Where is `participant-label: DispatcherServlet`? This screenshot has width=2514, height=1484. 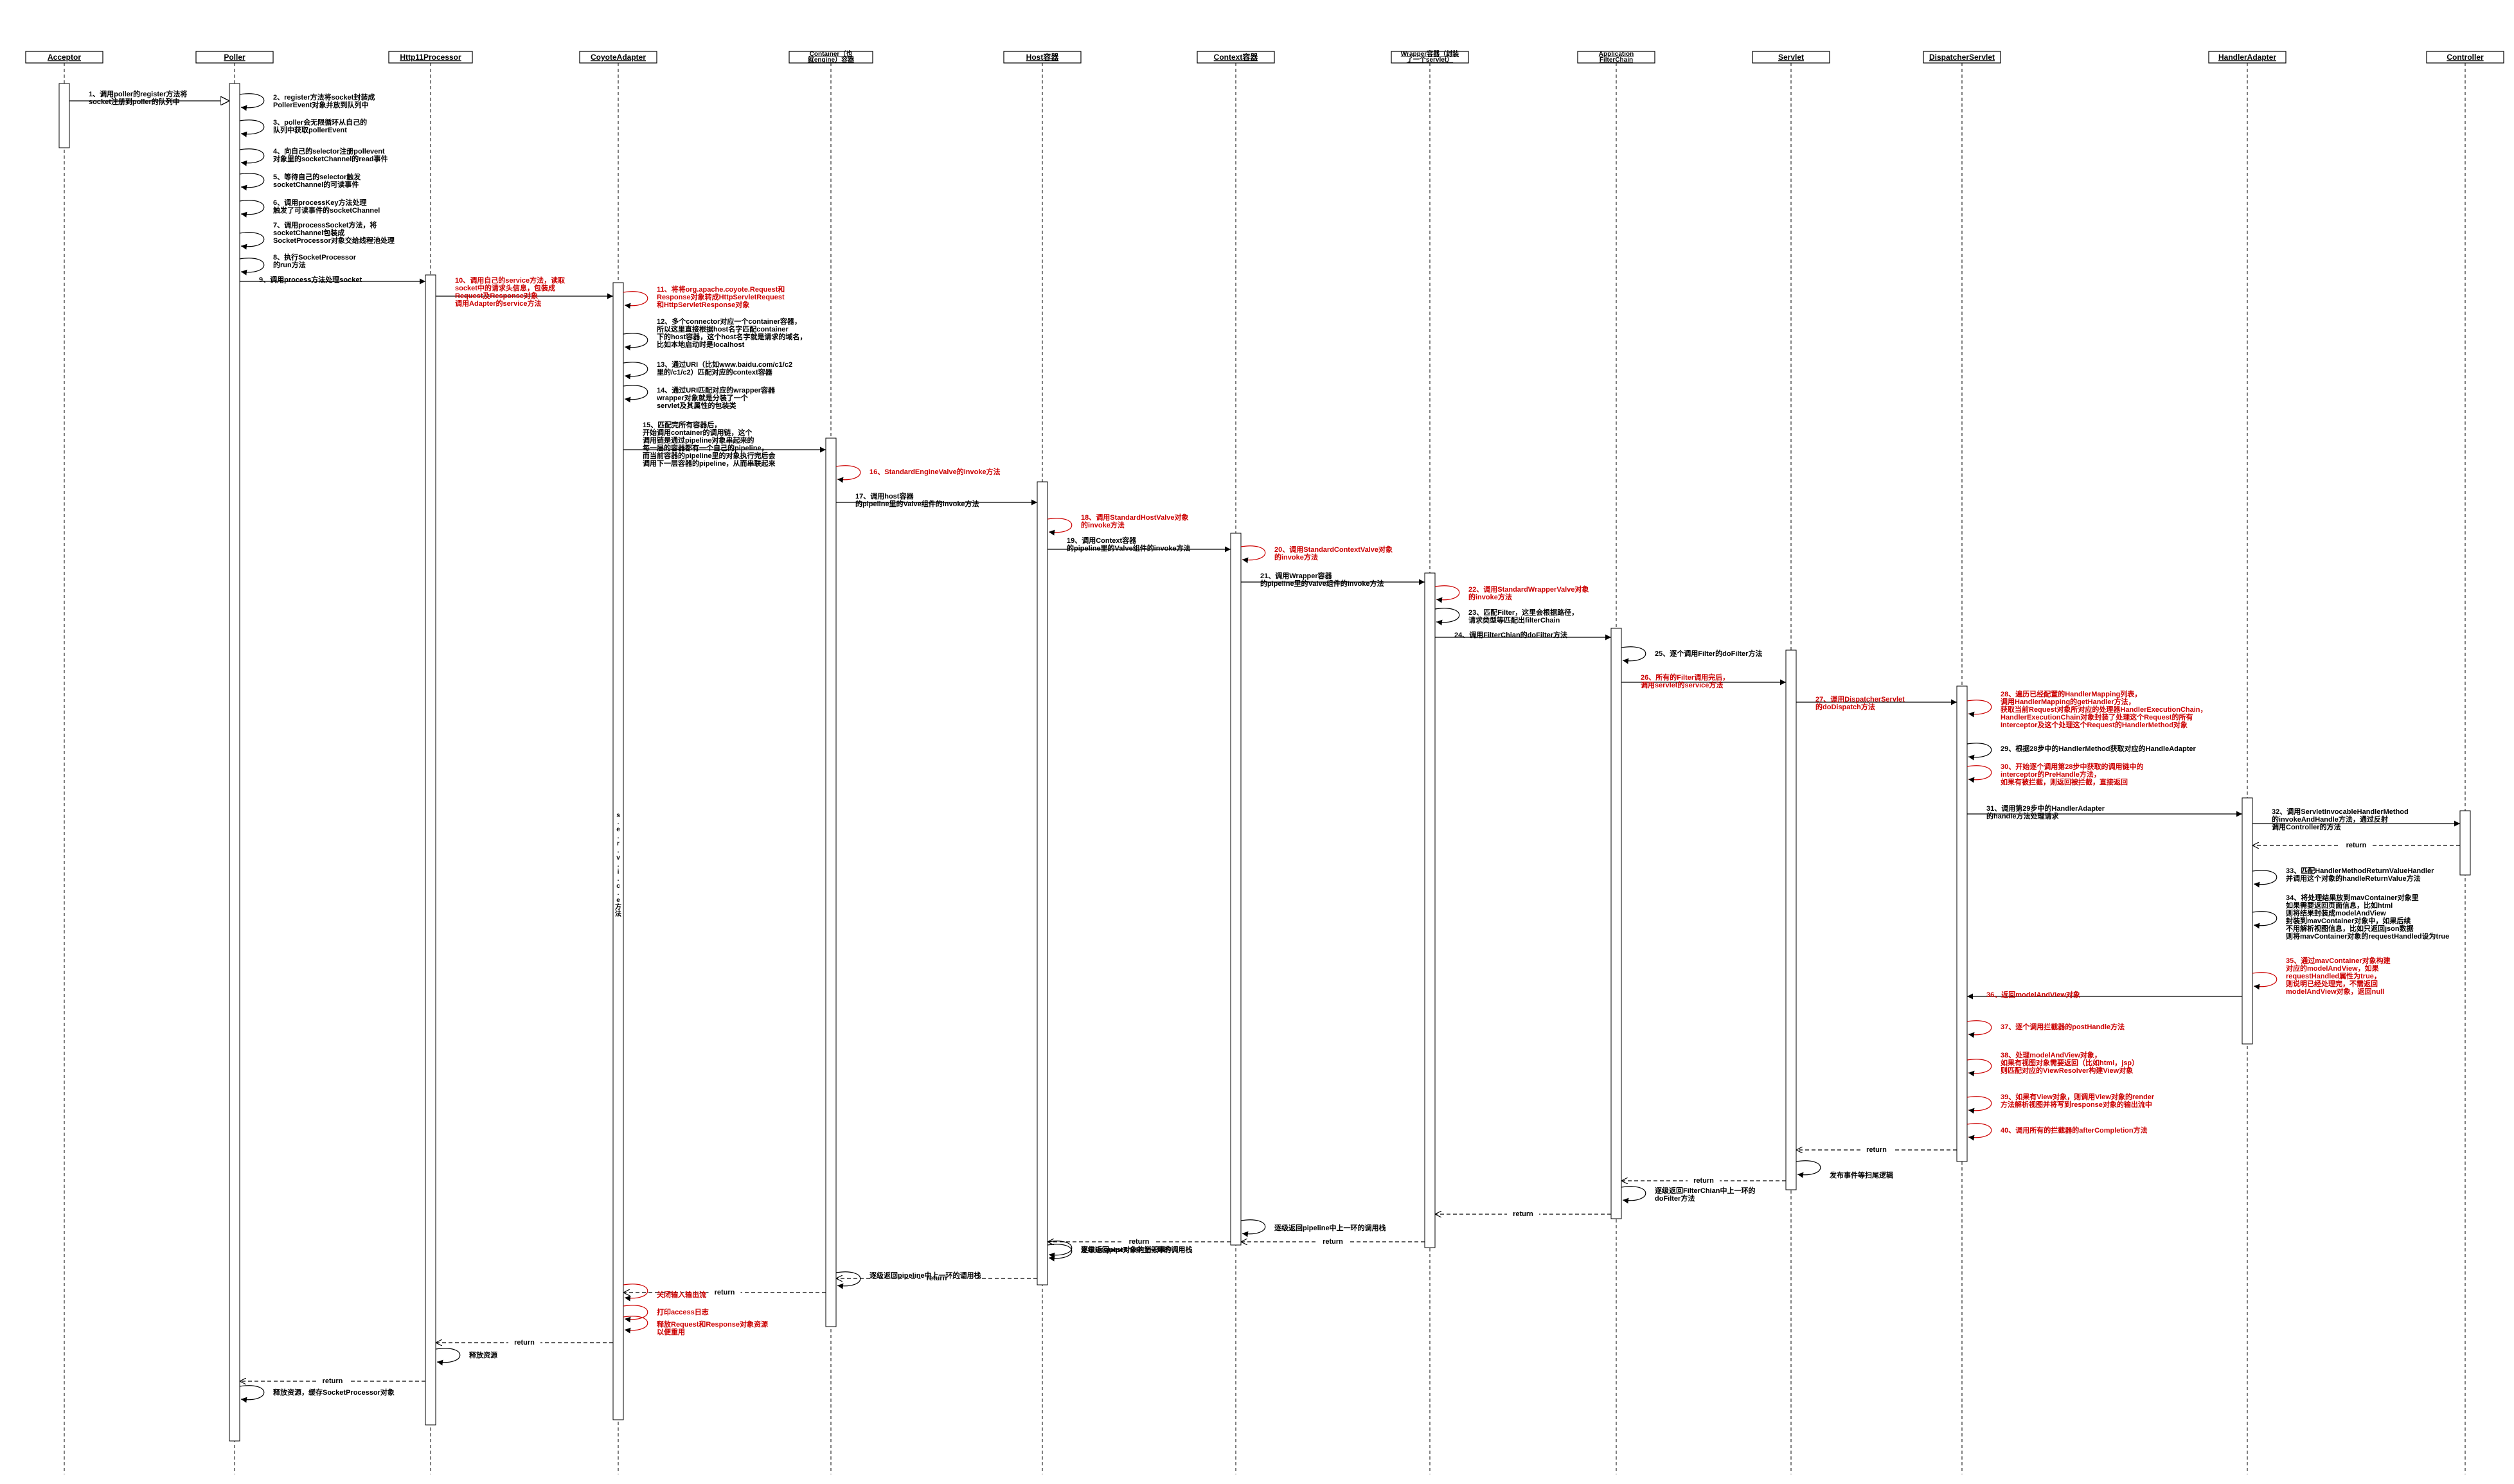 participant-label: DispatcherServlet is located at coordinates (1962, 58).